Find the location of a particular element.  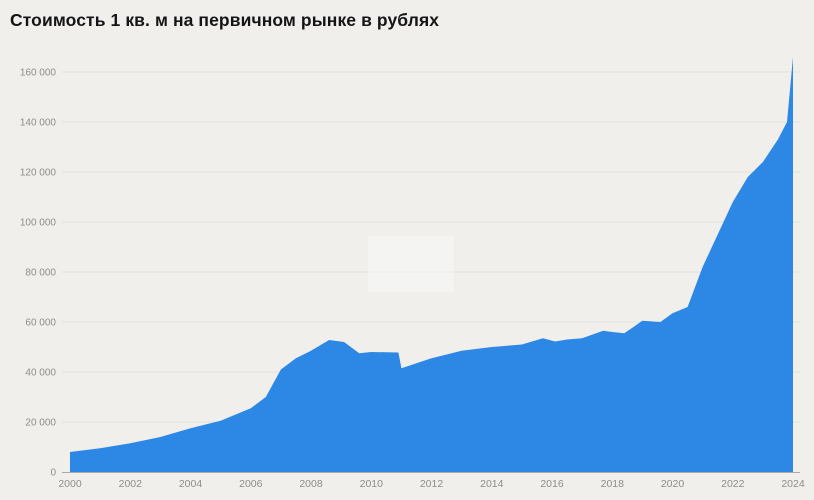

y-tick-label: 40 000 is located at coordinates (40, 373).